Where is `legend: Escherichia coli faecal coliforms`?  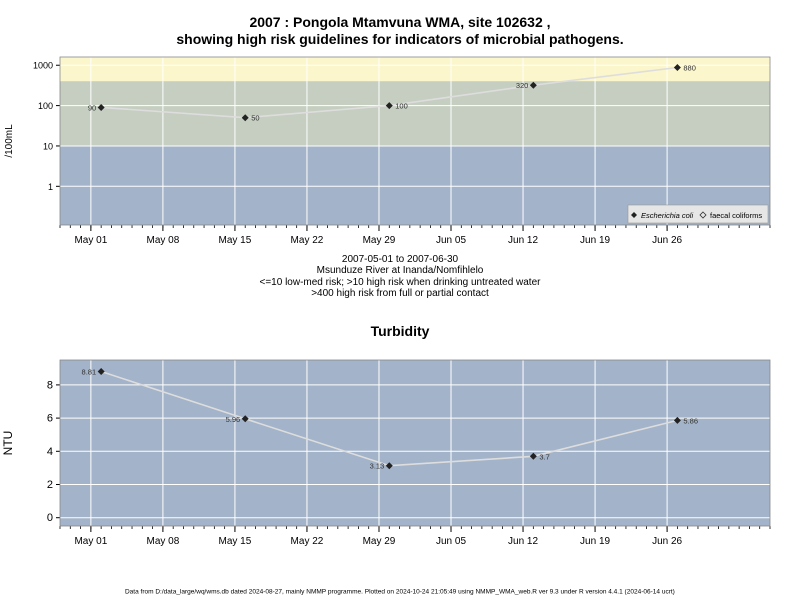
legend: Escherichia coli faecal coliforms is located at coordinates (698, 214).